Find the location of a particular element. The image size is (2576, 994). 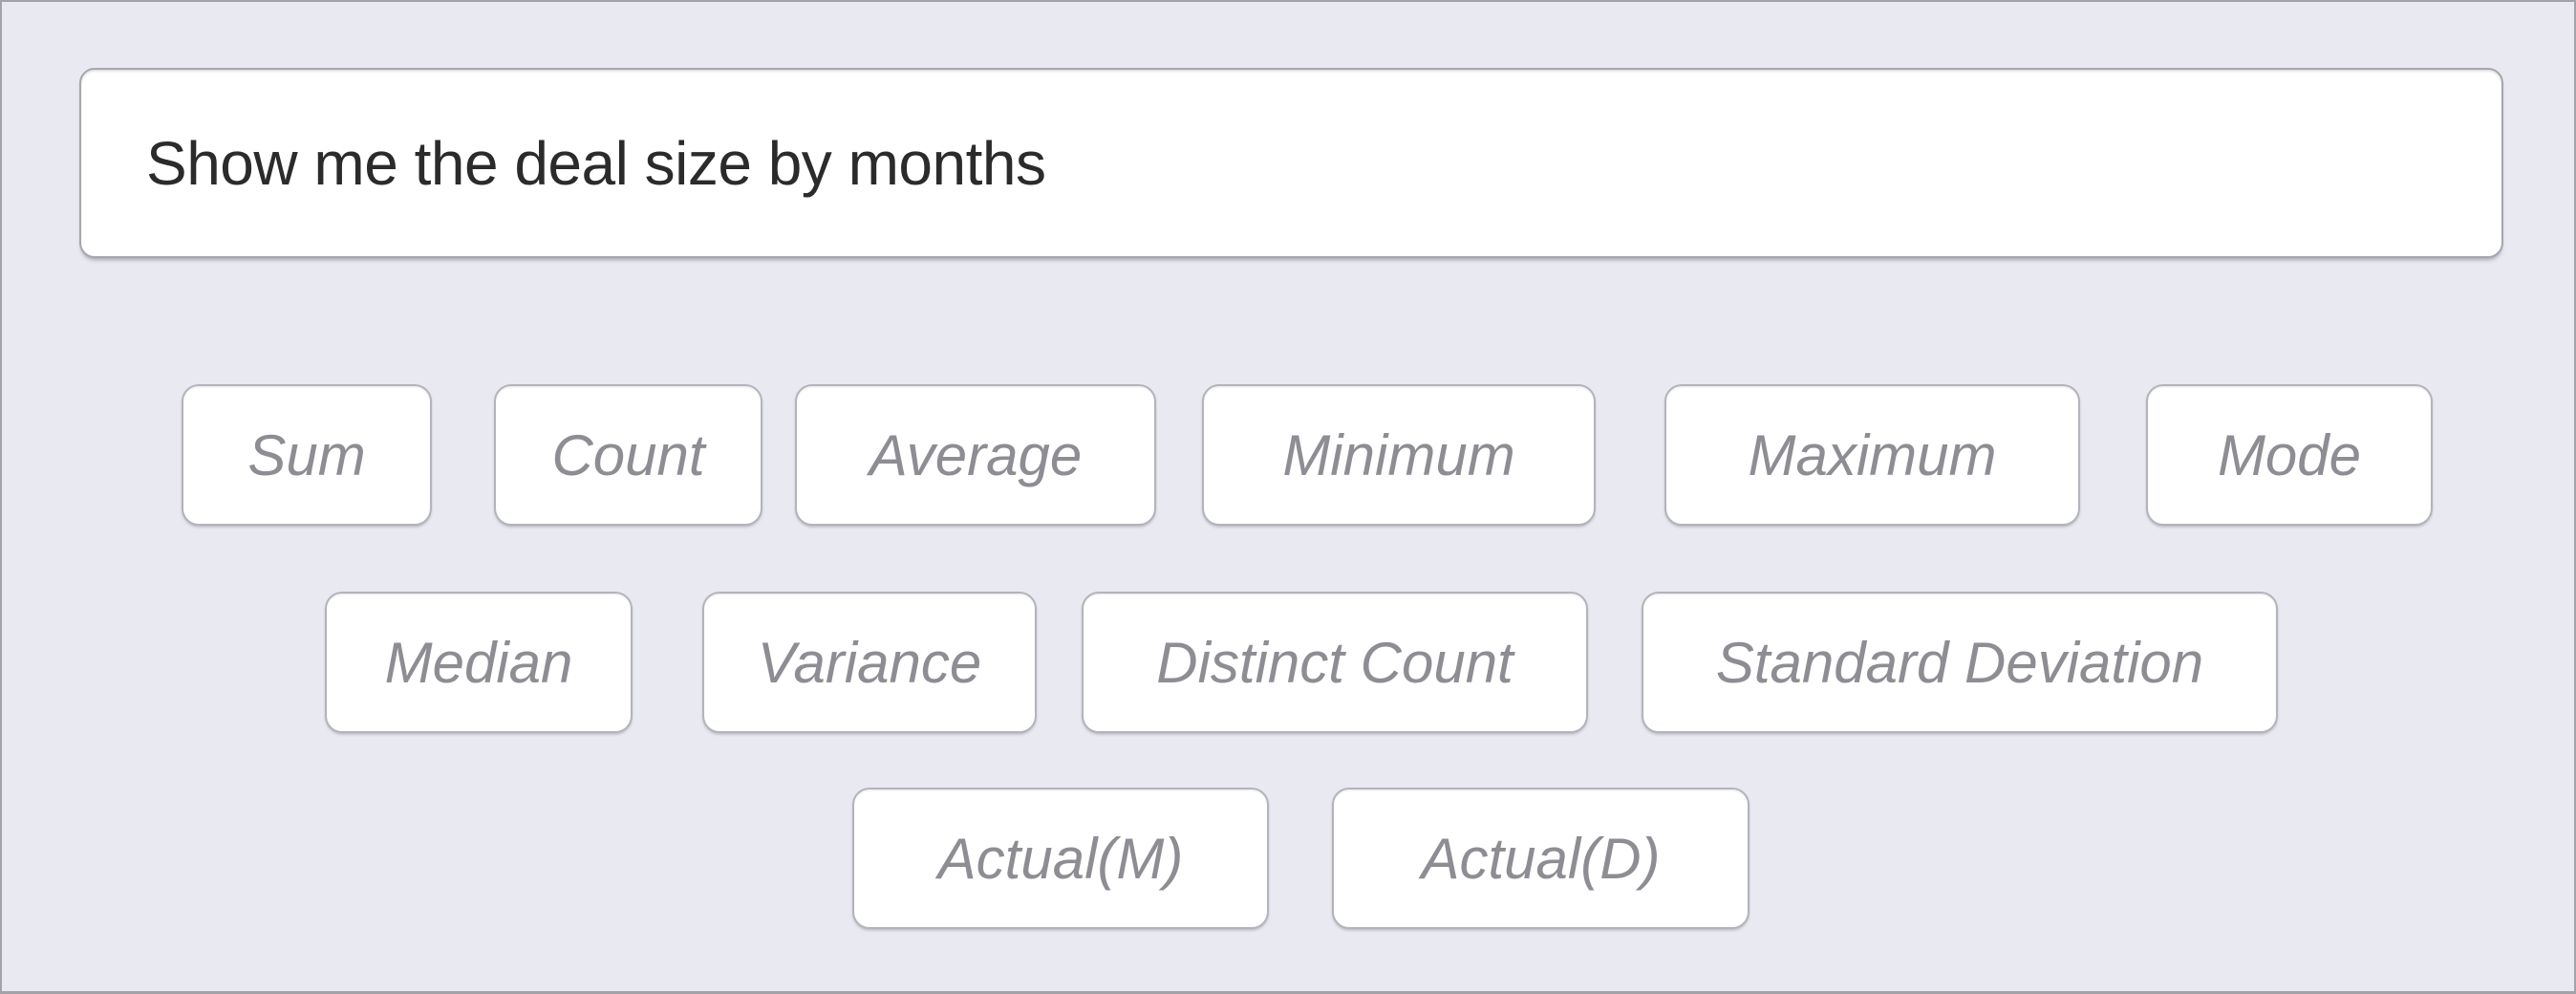

suggestion-chip-sum-label: Sum is located at coordinates (306, 454).